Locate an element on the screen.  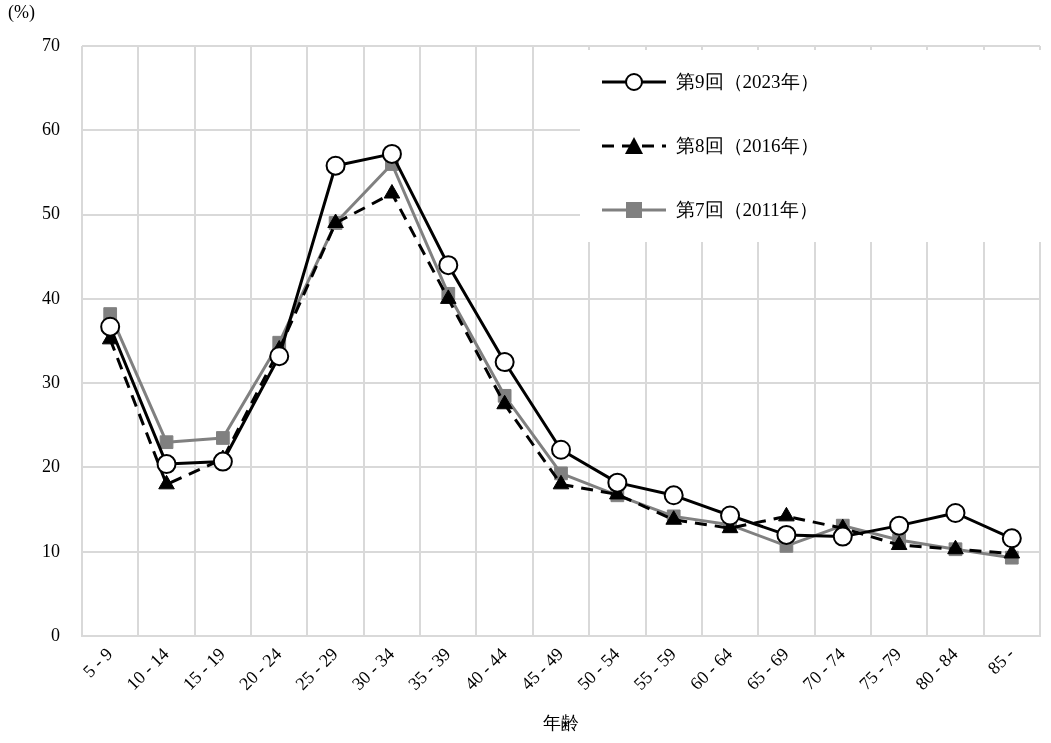
legend-label: 第9回（2023年） is located at coordinates (747, 82).